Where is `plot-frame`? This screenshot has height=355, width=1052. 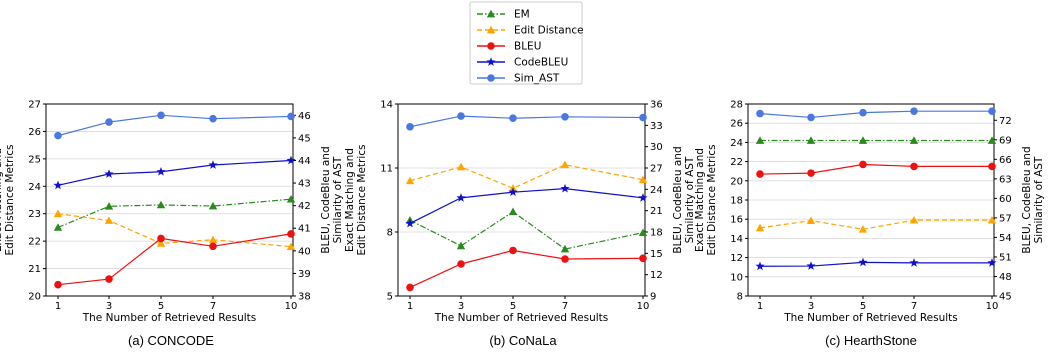 plot-frame is located at coordinates (169, 200).